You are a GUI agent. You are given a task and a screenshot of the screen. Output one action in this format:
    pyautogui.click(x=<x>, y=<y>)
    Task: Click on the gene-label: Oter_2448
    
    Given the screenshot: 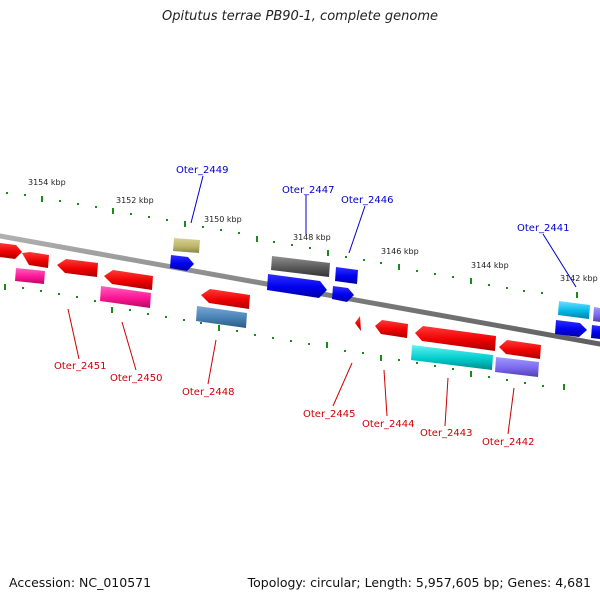 What is the action you would take?
    pyautogui.click(x=208, y=392)
    